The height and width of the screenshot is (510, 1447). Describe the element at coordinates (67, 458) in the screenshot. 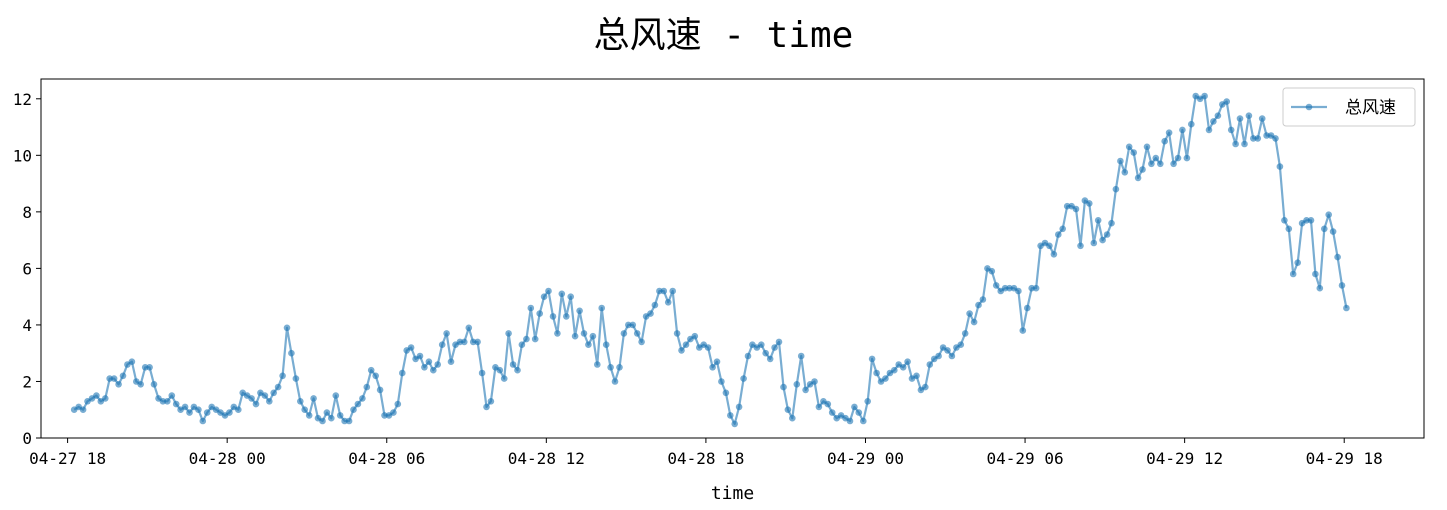

I see `x-tick-label: 04-27 18` at that location.